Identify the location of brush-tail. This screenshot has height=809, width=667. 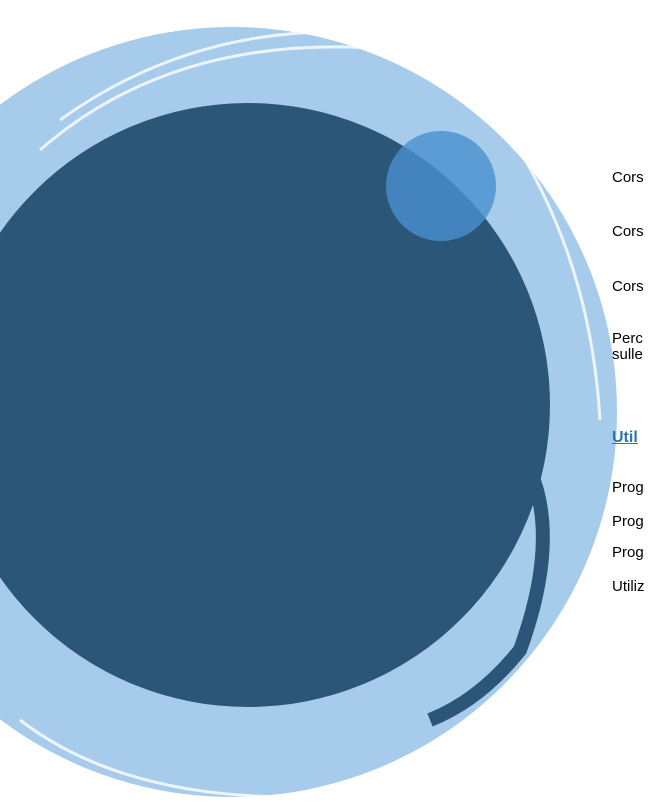
(488, 597).